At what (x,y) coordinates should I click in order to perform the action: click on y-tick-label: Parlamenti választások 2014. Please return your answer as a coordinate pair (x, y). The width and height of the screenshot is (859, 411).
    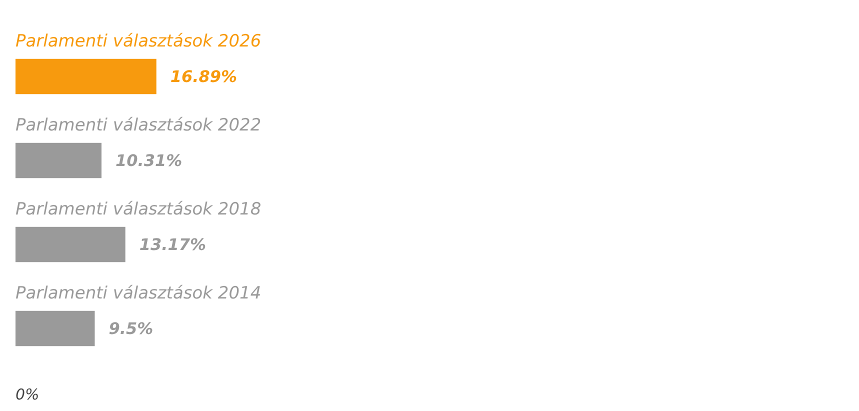
    Looking at the image, I should click on (139, 293).